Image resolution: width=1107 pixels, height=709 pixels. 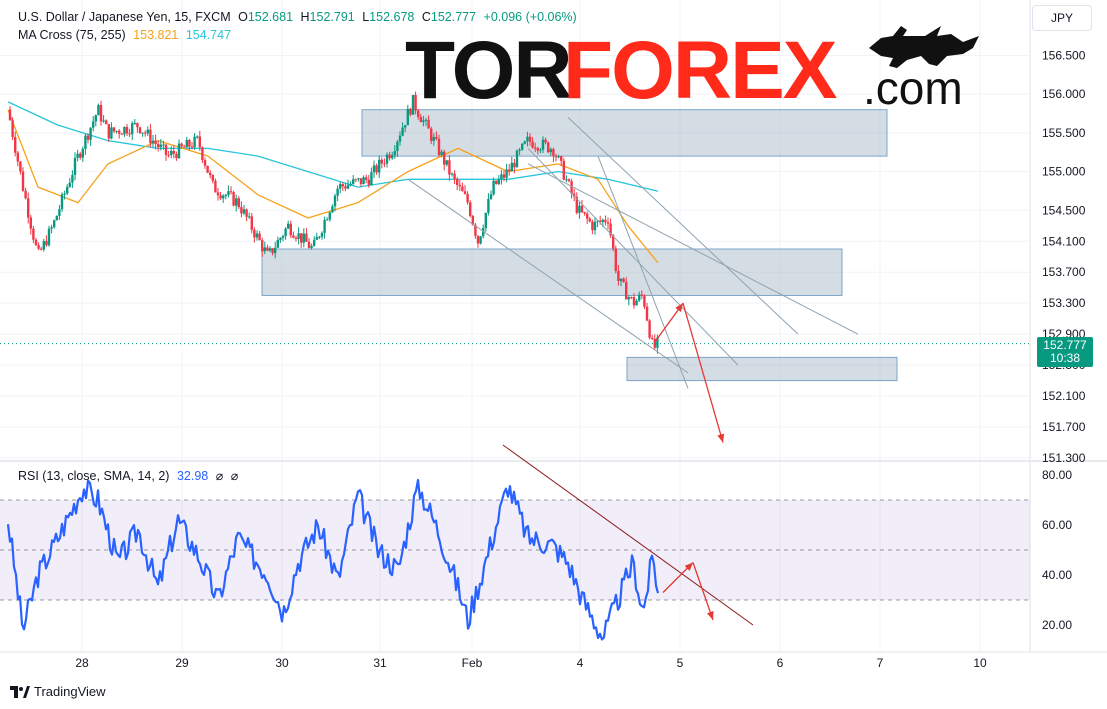 I want to click on rsi-tick-label: 60.00, so click(x=1057, y=525).